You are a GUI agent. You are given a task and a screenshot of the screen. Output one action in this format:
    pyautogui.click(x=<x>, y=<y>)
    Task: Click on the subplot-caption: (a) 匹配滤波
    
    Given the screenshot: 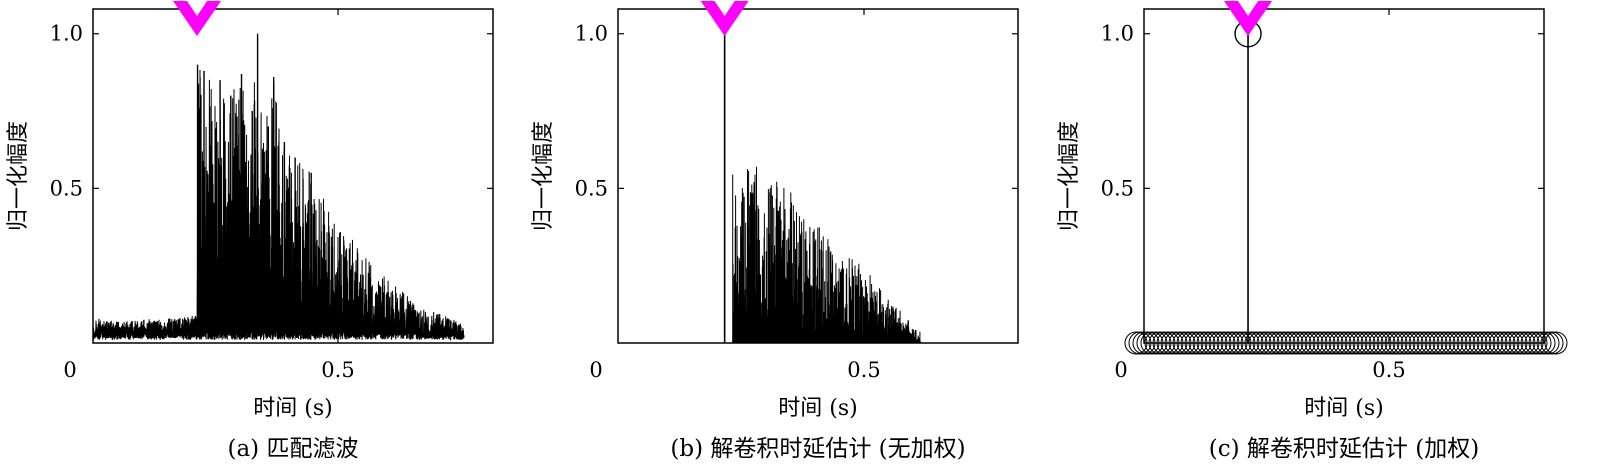 What is the action you would take?
    pyautogui.click(x=293, y=449)
    